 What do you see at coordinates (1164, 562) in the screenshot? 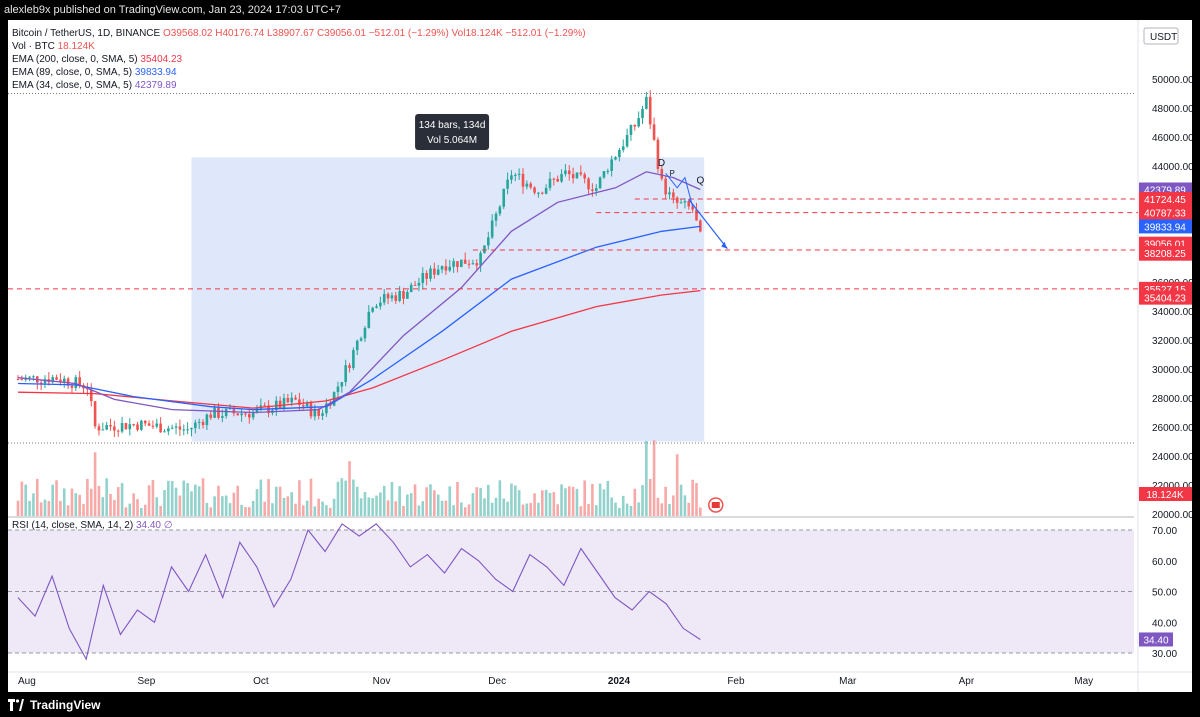
I see `rsi-tick-label: 60.00` at bounding box center [1164, 562].